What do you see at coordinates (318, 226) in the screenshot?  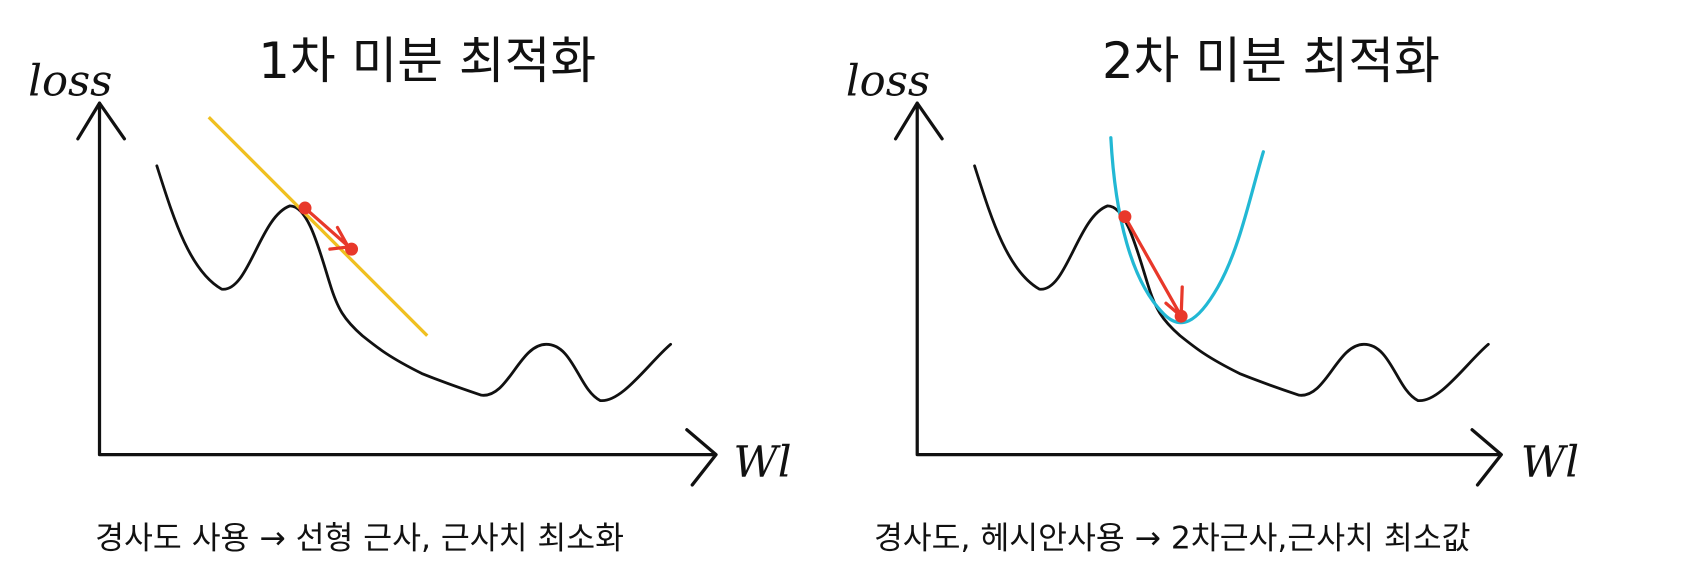 I see `tangent-line` at bounding box center [318, 226].